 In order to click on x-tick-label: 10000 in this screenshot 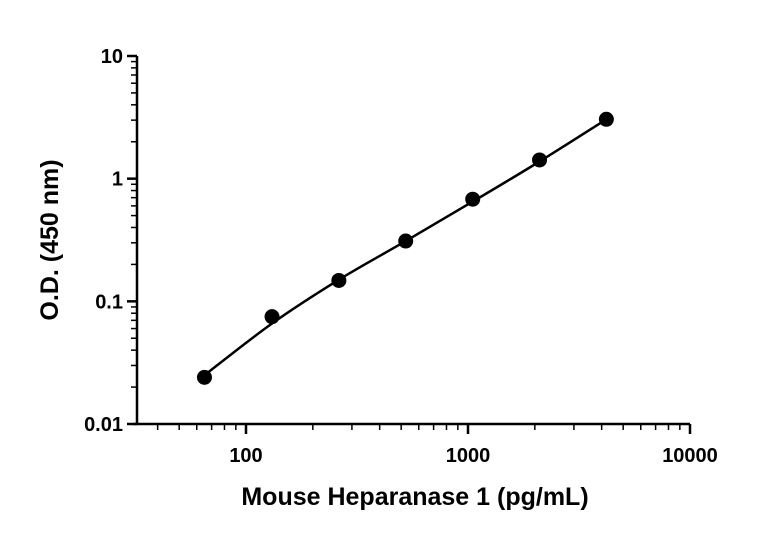, I will do `click(690, 456)`.